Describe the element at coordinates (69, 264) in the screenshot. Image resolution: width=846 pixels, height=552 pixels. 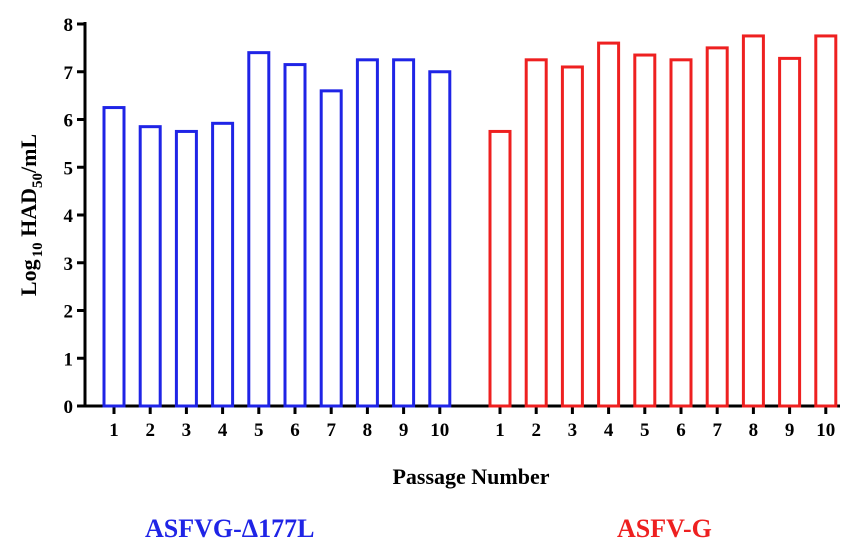
I see `y-tick-label: 3` at that location.